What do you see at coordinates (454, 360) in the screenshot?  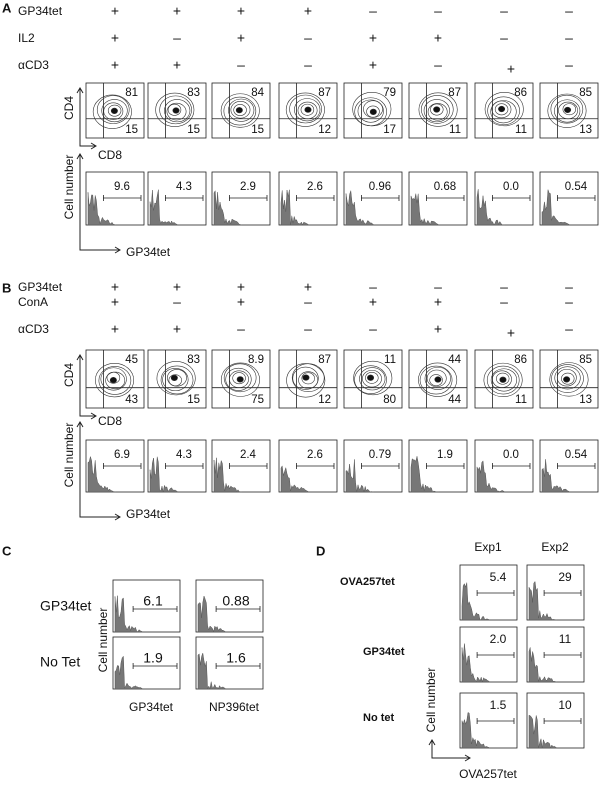 I see `quadrant-value: 44` at bounding box center [454, 360].